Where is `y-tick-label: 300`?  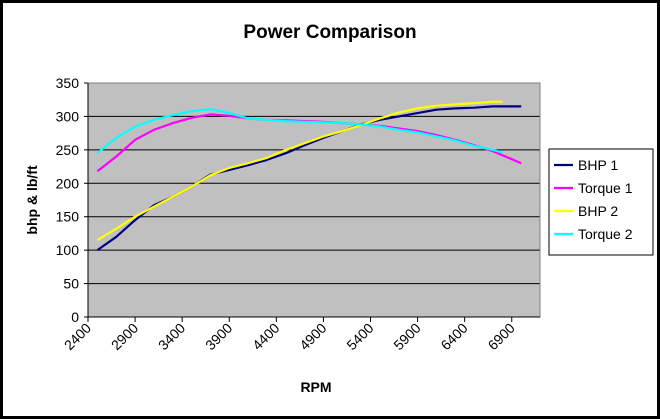
y-tick-label: 300 is located at coordinates (68, 116).